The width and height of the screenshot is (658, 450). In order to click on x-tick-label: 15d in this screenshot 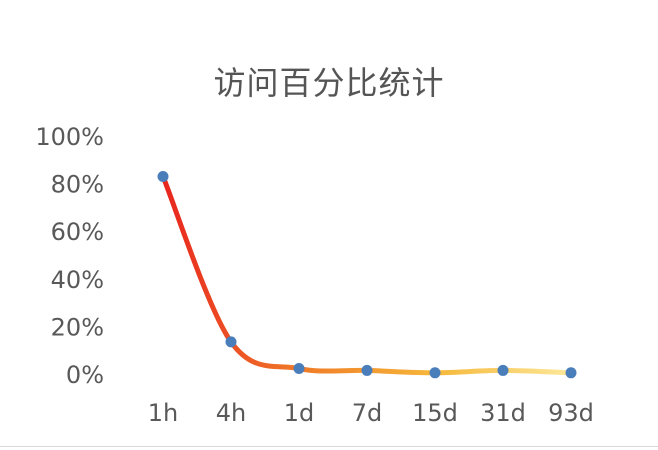, I will do `click(435, 413)`.